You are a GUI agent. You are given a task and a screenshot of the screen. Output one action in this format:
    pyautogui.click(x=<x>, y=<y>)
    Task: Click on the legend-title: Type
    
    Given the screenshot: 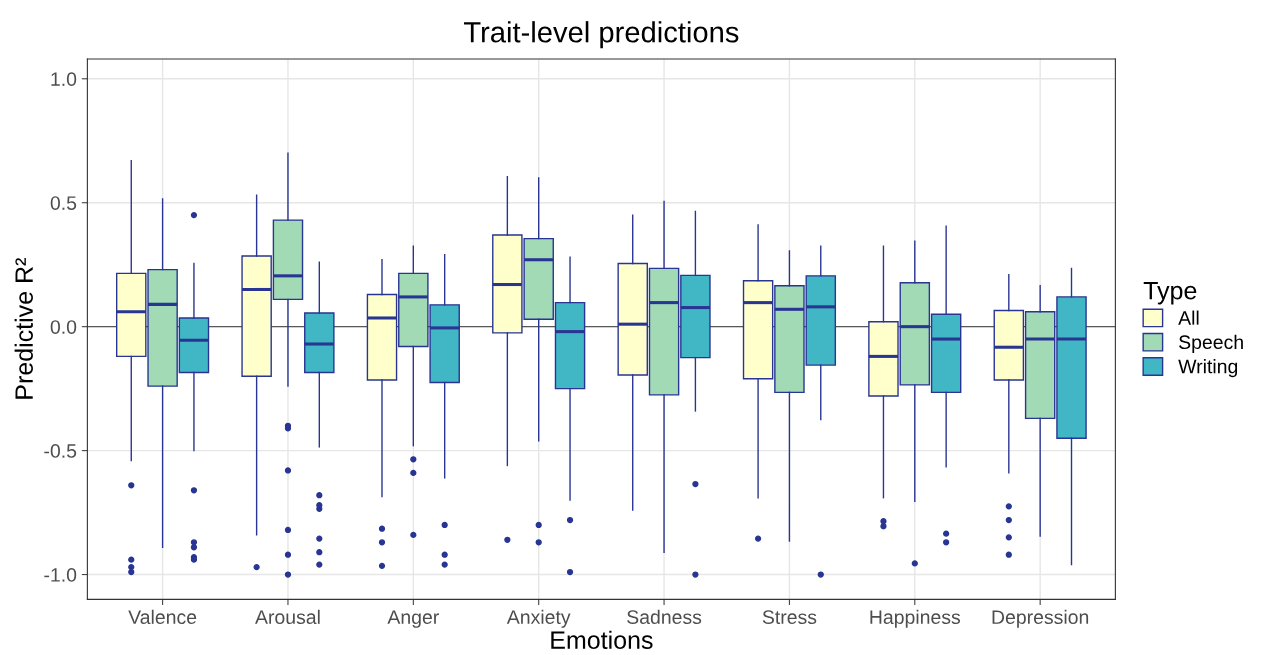 What is the action you would take?
    pyautogui.click(x=1170, y=293)
    